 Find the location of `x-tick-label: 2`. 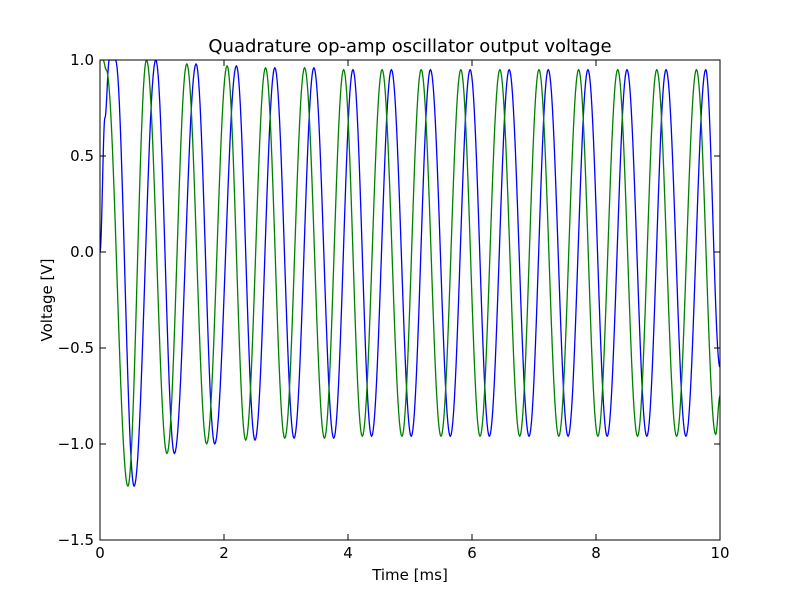

x-tick-label: 2 is located at coordinates (224, 553).